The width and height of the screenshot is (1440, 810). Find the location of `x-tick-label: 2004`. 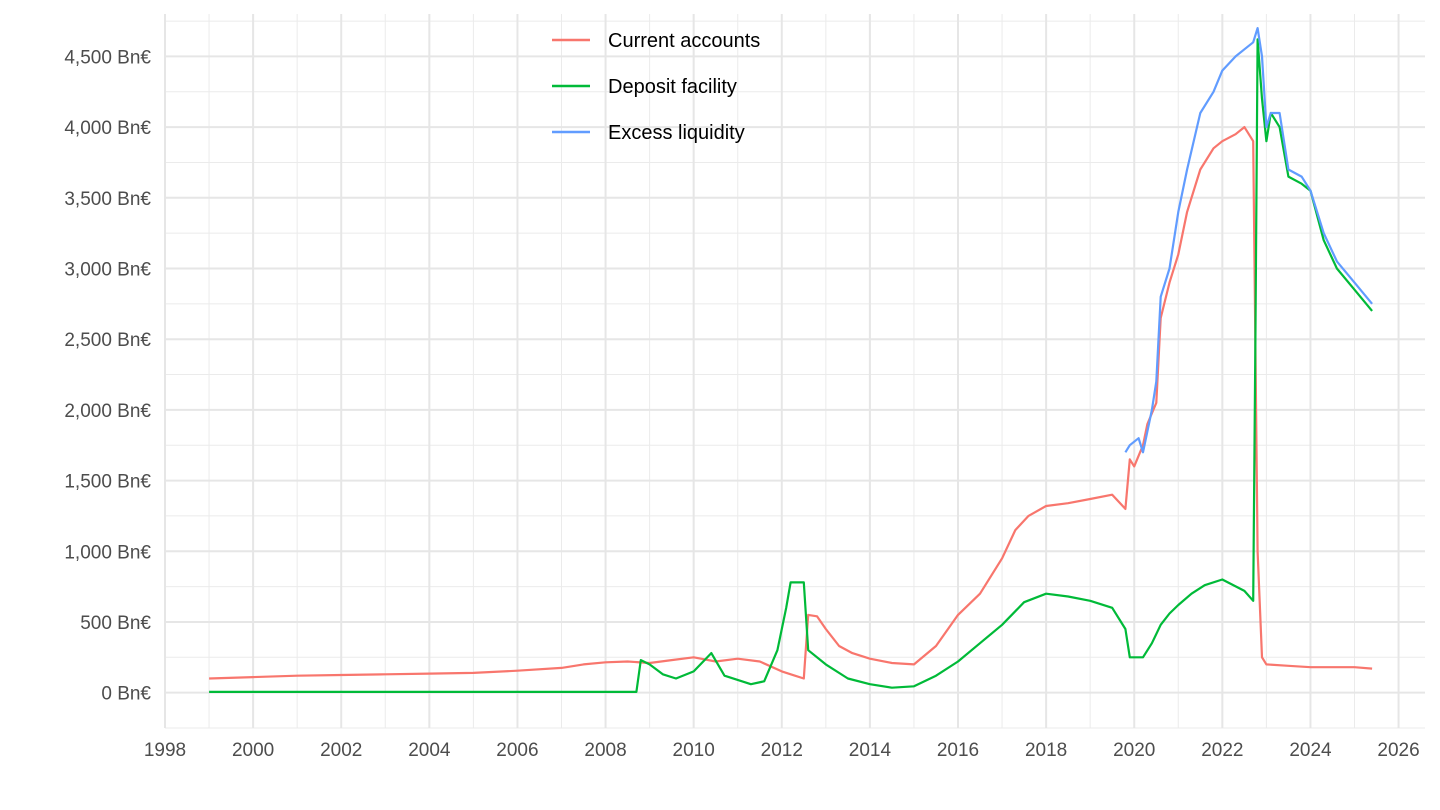

x-tick-label: 2004 is located at coordinates (429, 750).